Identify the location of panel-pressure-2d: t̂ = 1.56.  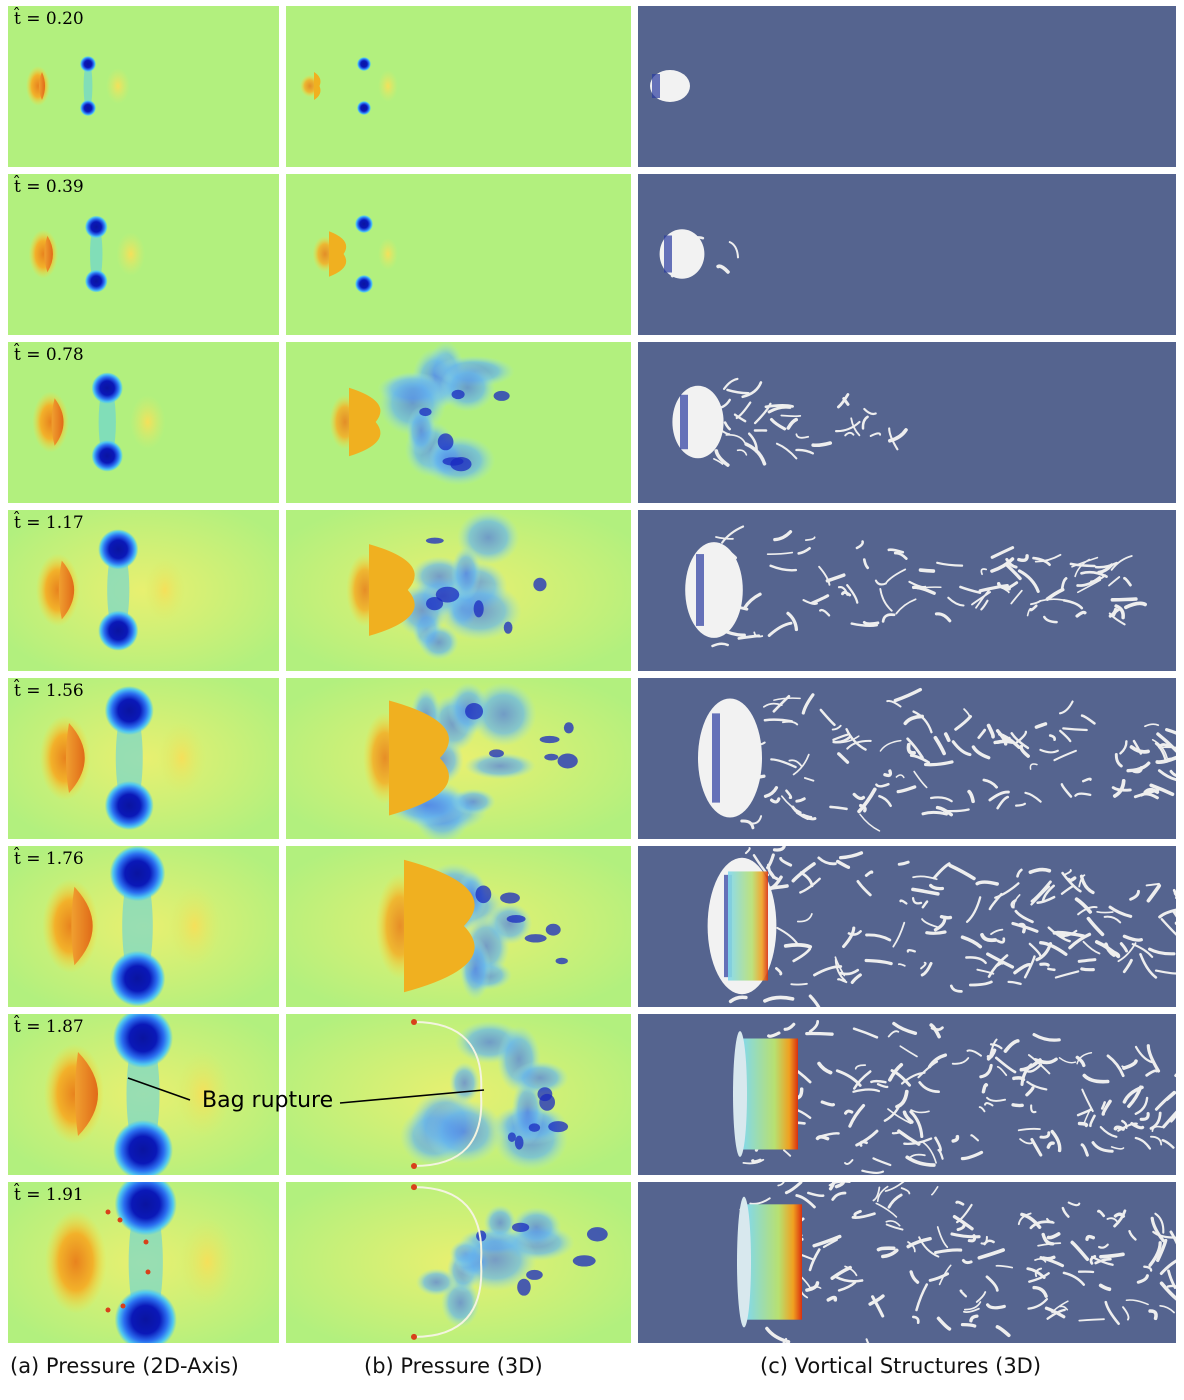
(143, 758).